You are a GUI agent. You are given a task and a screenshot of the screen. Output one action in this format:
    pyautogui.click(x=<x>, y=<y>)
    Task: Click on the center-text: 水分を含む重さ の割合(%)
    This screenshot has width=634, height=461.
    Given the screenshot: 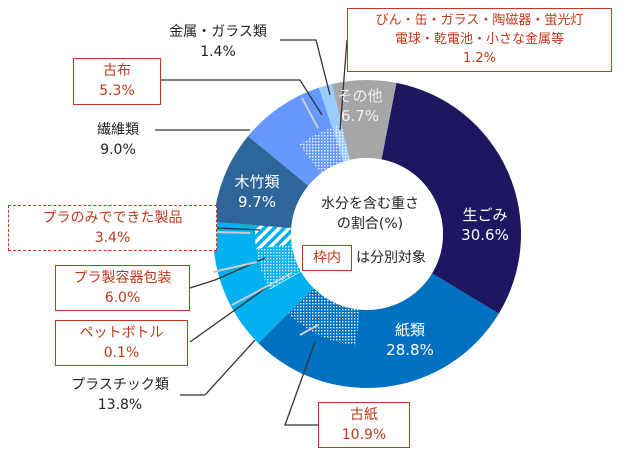 What is the action you would take?
    pyautogui.click(x=370, y=214)
    